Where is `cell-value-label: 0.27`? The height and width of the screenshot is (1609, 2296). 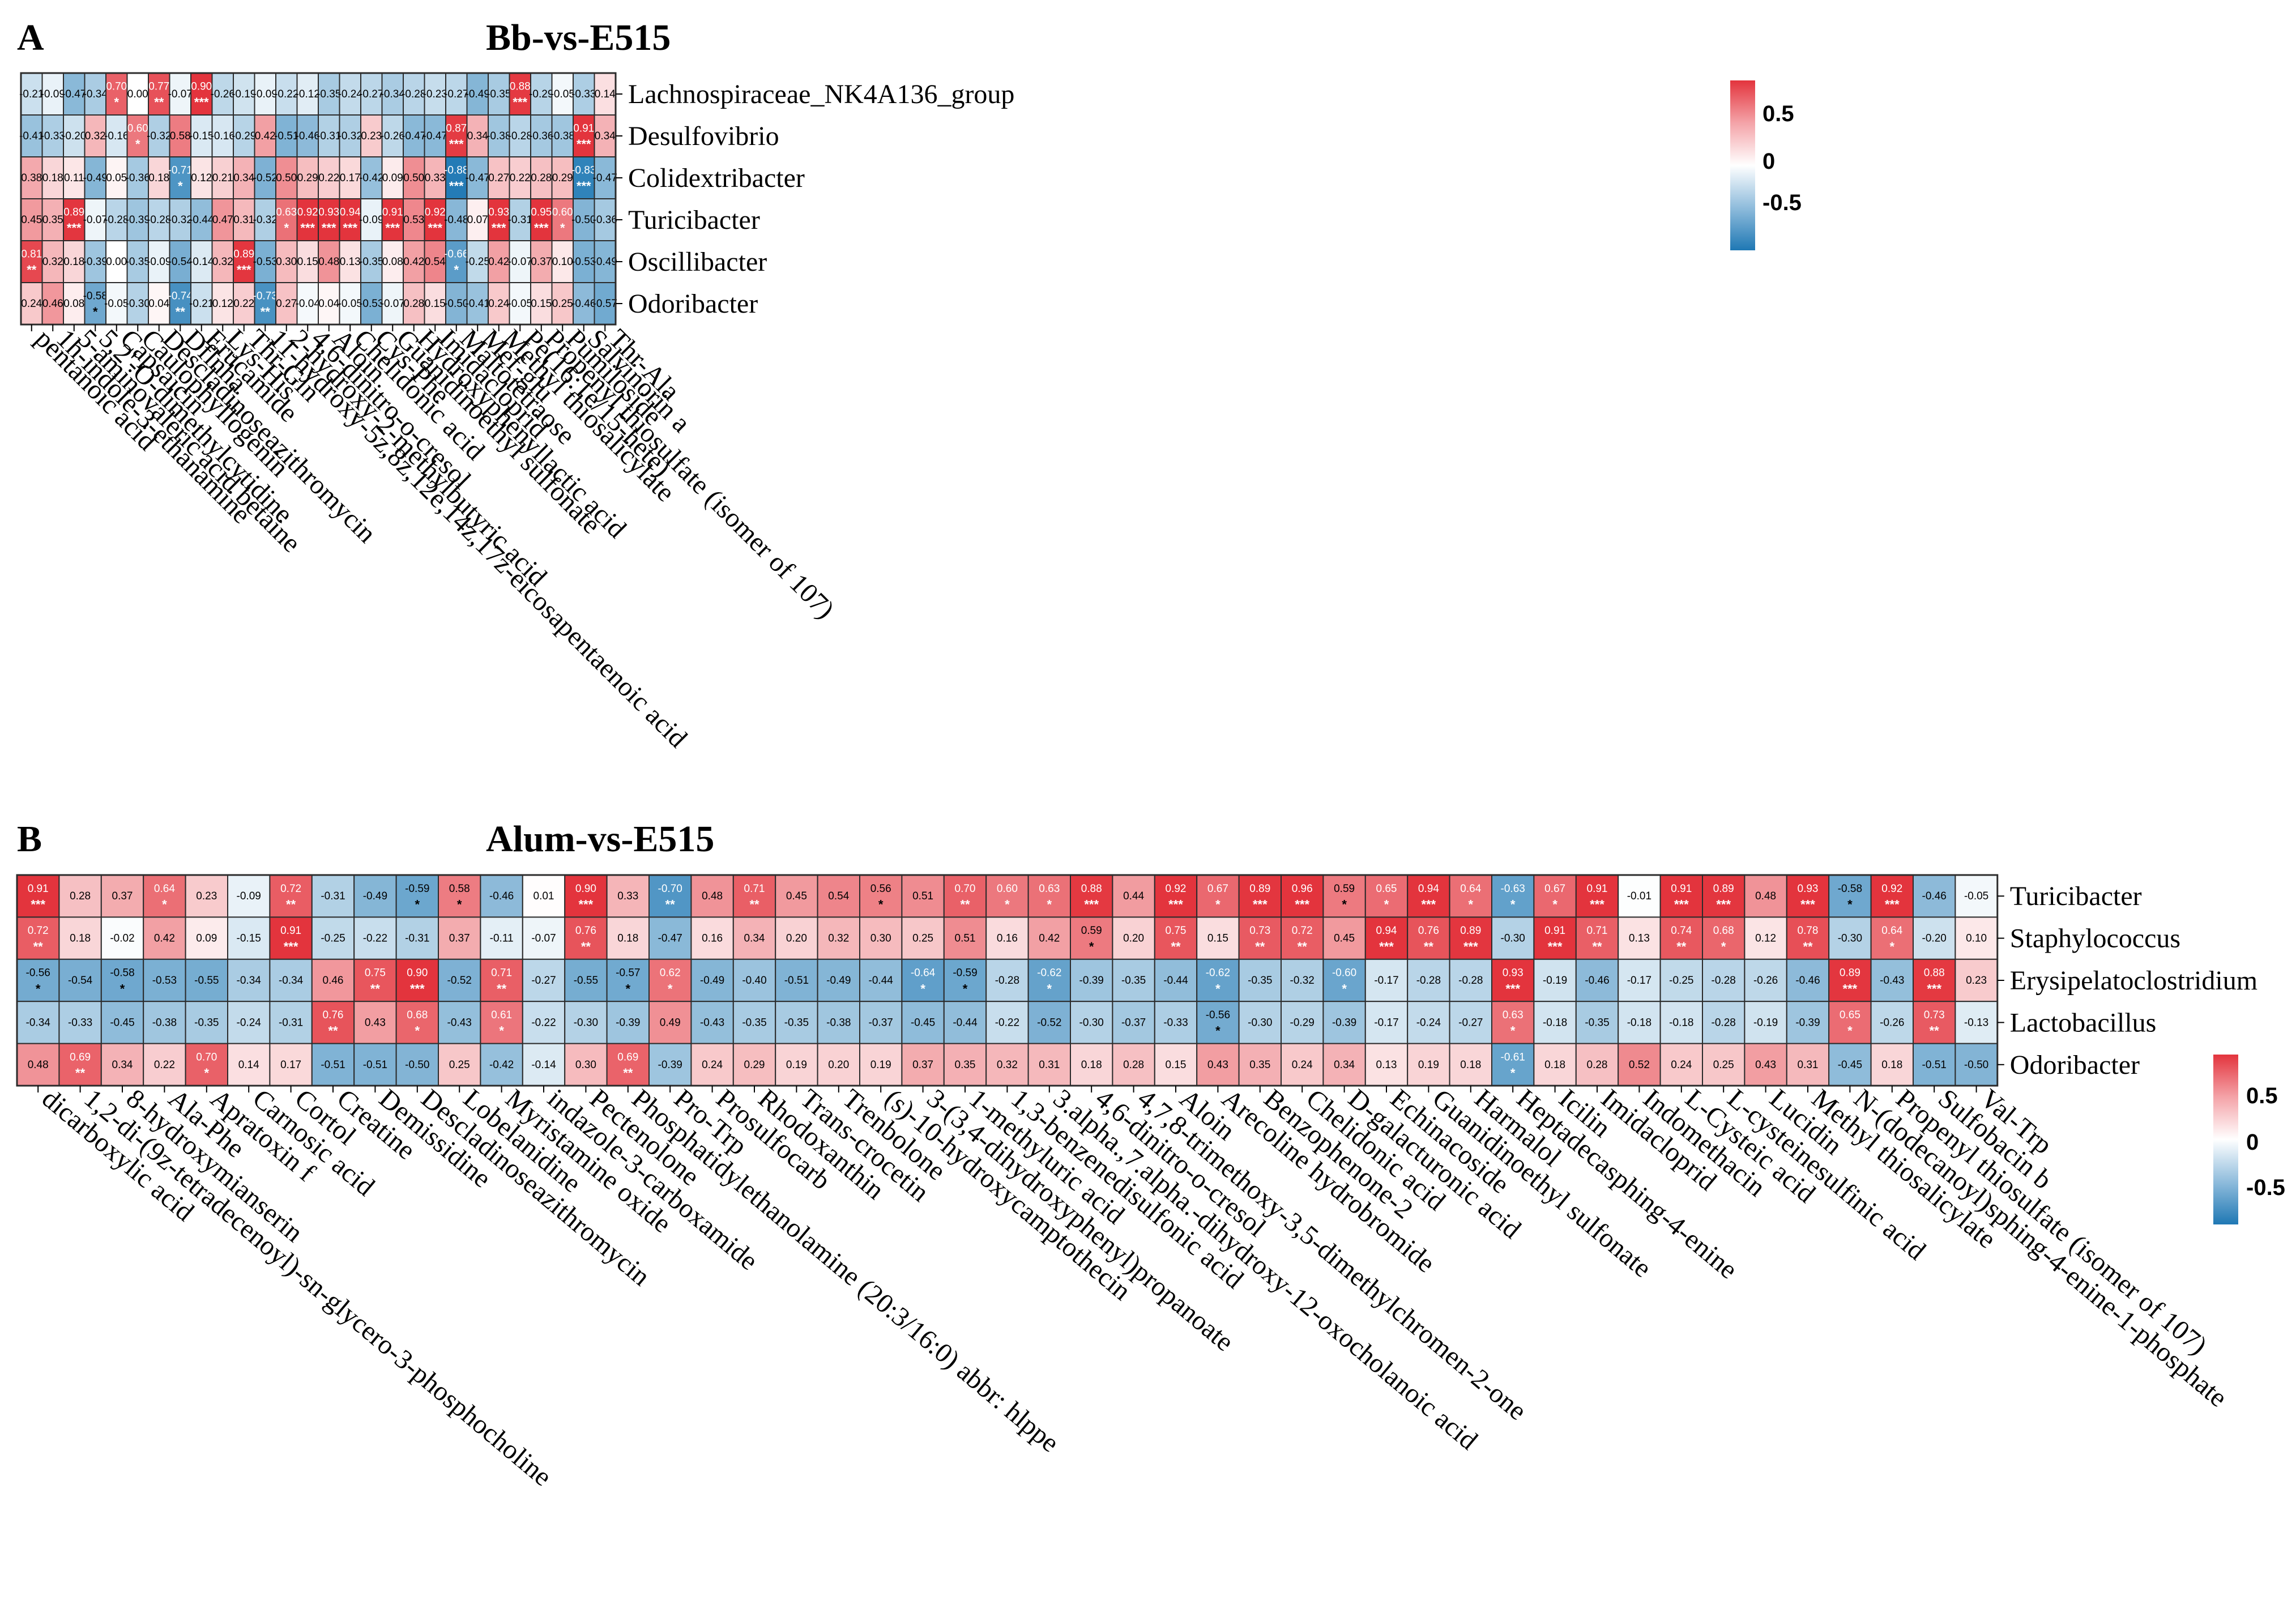
cell-value-label: 0.27 is located at coordinates (286, 304).